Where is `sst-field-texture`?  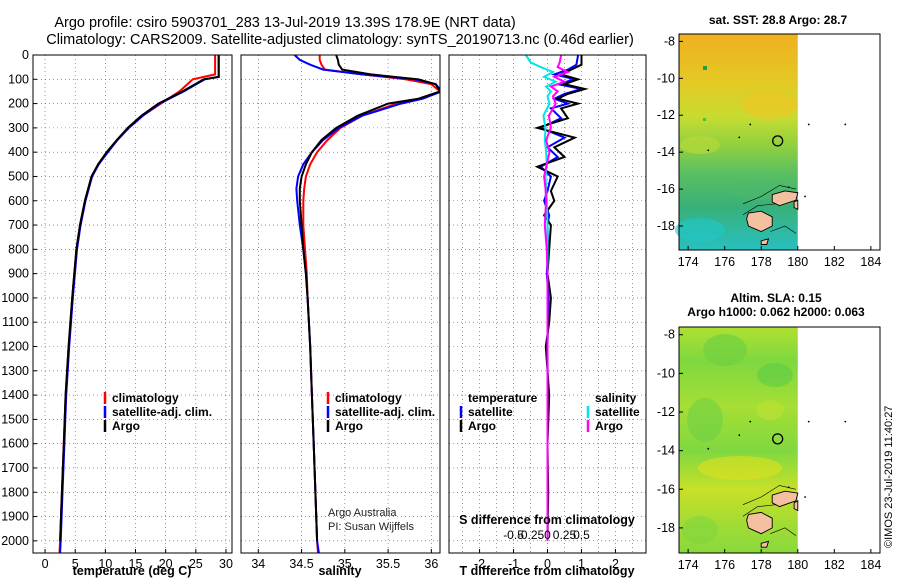 sst-field-texture is located at coordinates (736, 154).